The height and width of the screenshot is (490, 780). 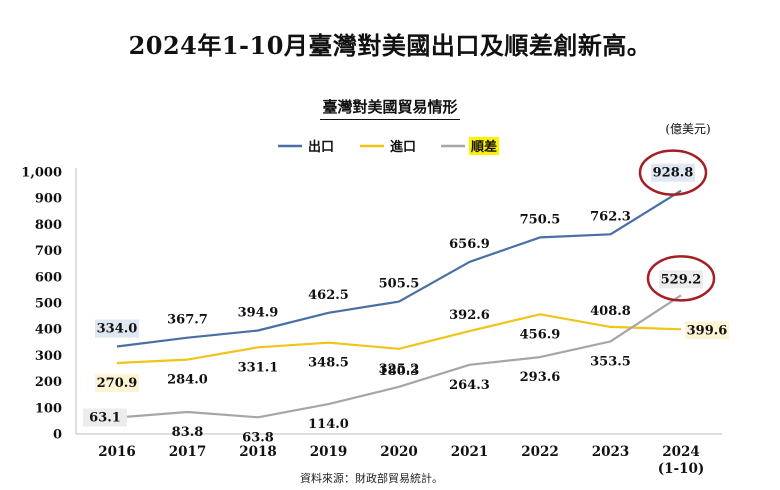 I want to click on data-label: 456.9, so click(x=540, y=334).